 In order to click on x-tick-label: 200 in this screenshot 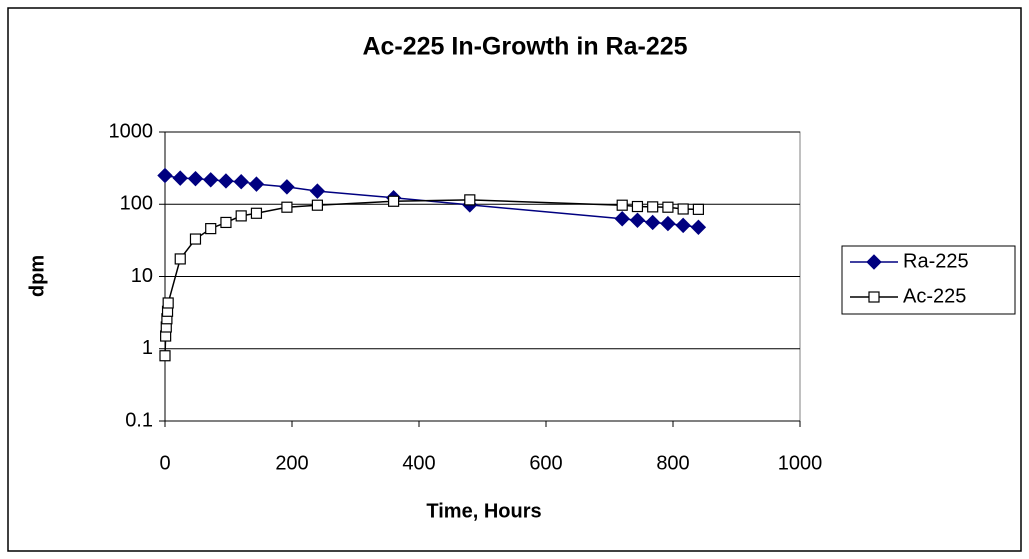, I will do `click(291, 463)`.